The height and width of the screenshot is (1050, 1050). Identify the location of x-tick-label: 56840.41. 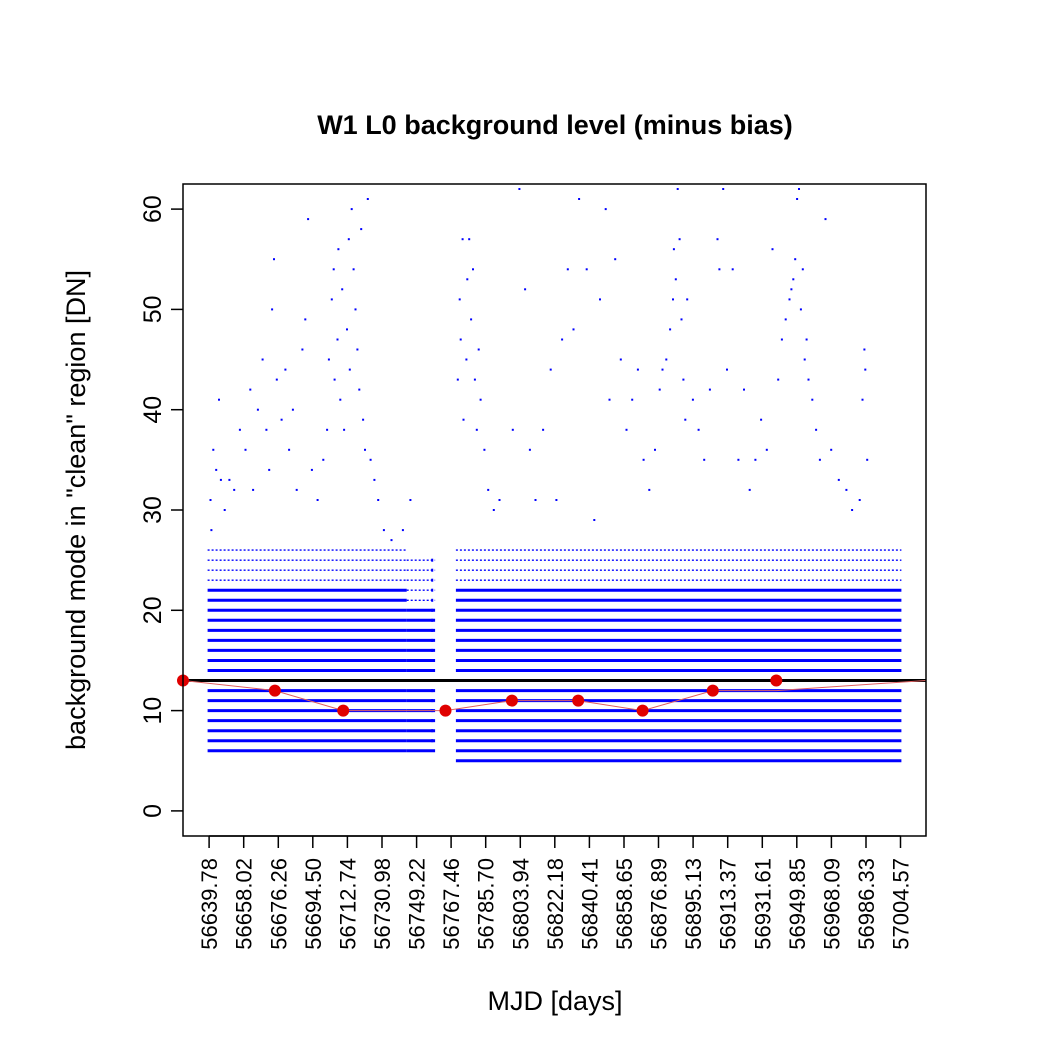
(589, 904).